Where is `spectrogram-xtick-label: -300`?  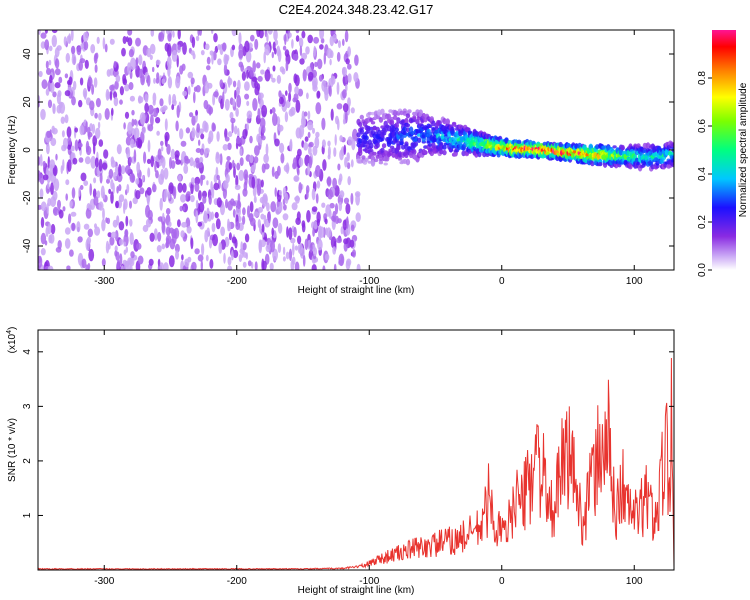 spectrogram-xtick-label: -300 is located at coordinates (104, 281).